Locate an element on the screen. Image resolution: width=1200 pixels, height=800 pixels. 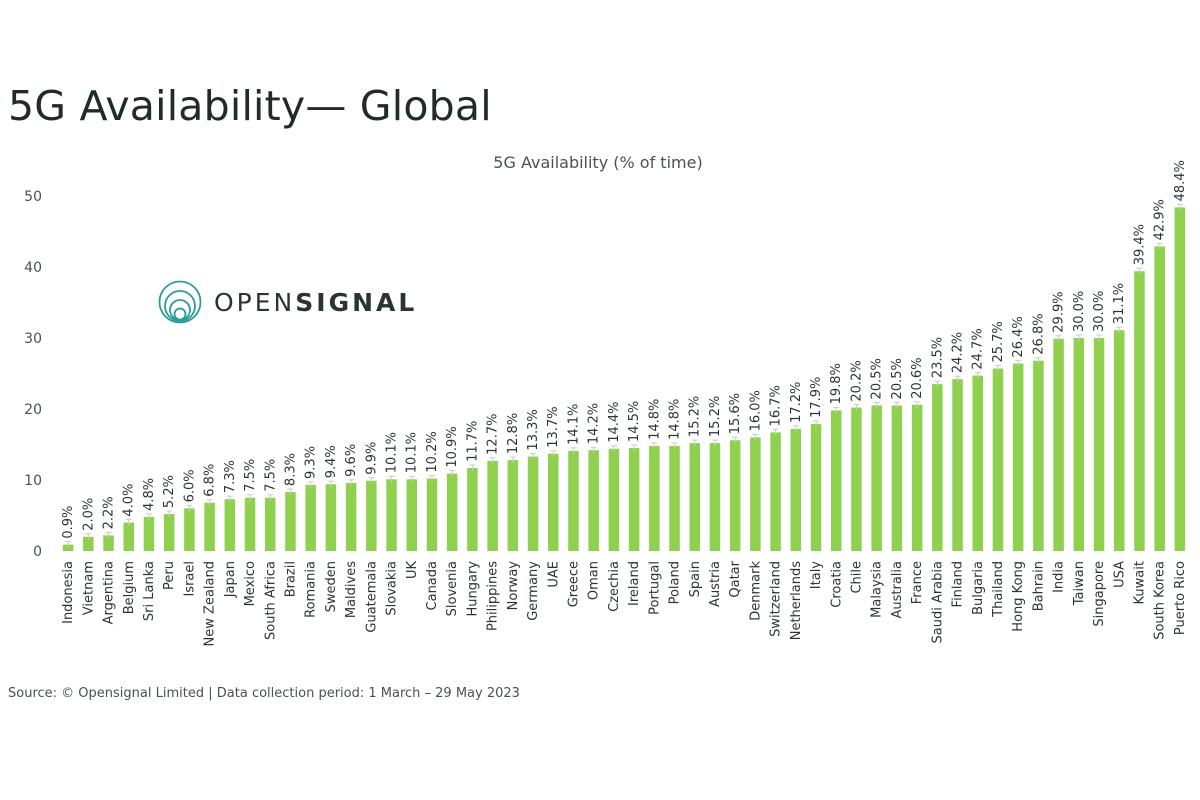
x-tick-label: Hong Kong is located at coordinates (1018, 596).